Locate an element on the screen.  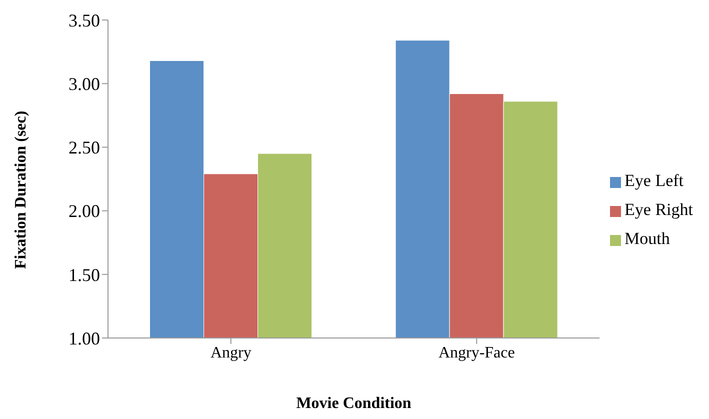
y-tick-label: 3.00 is located at coordinates (84, 84).